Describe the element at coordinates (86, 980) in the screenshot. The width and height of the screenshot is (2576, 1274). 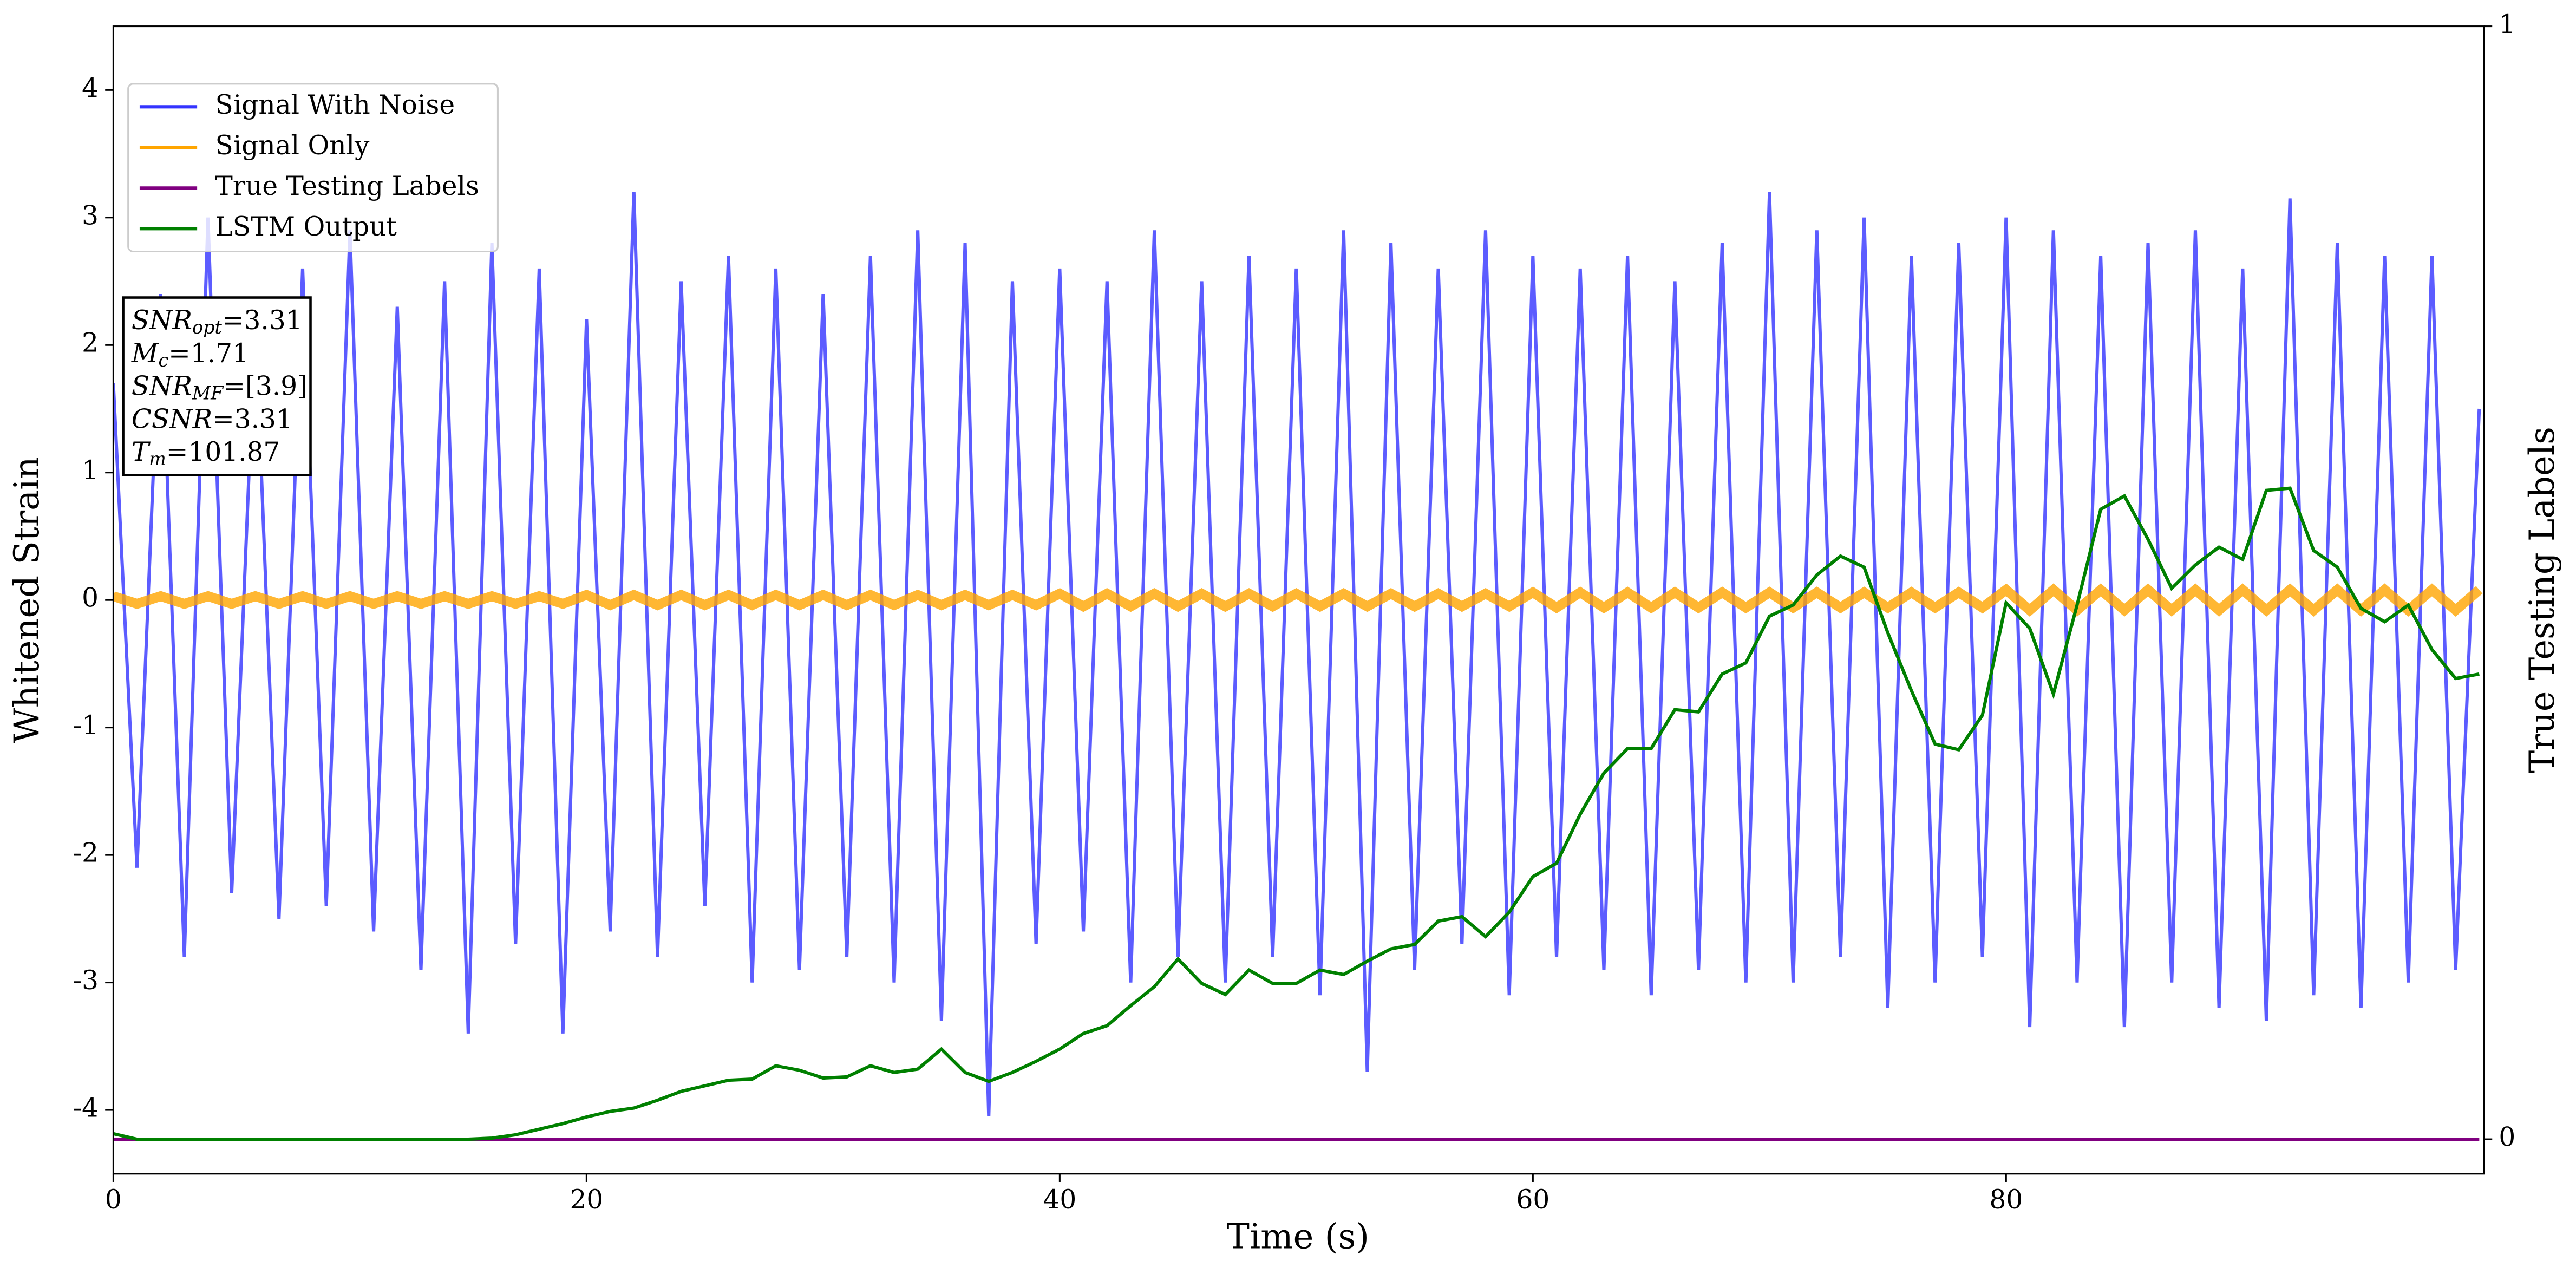
I see `y-tick-label: -3` at that location.